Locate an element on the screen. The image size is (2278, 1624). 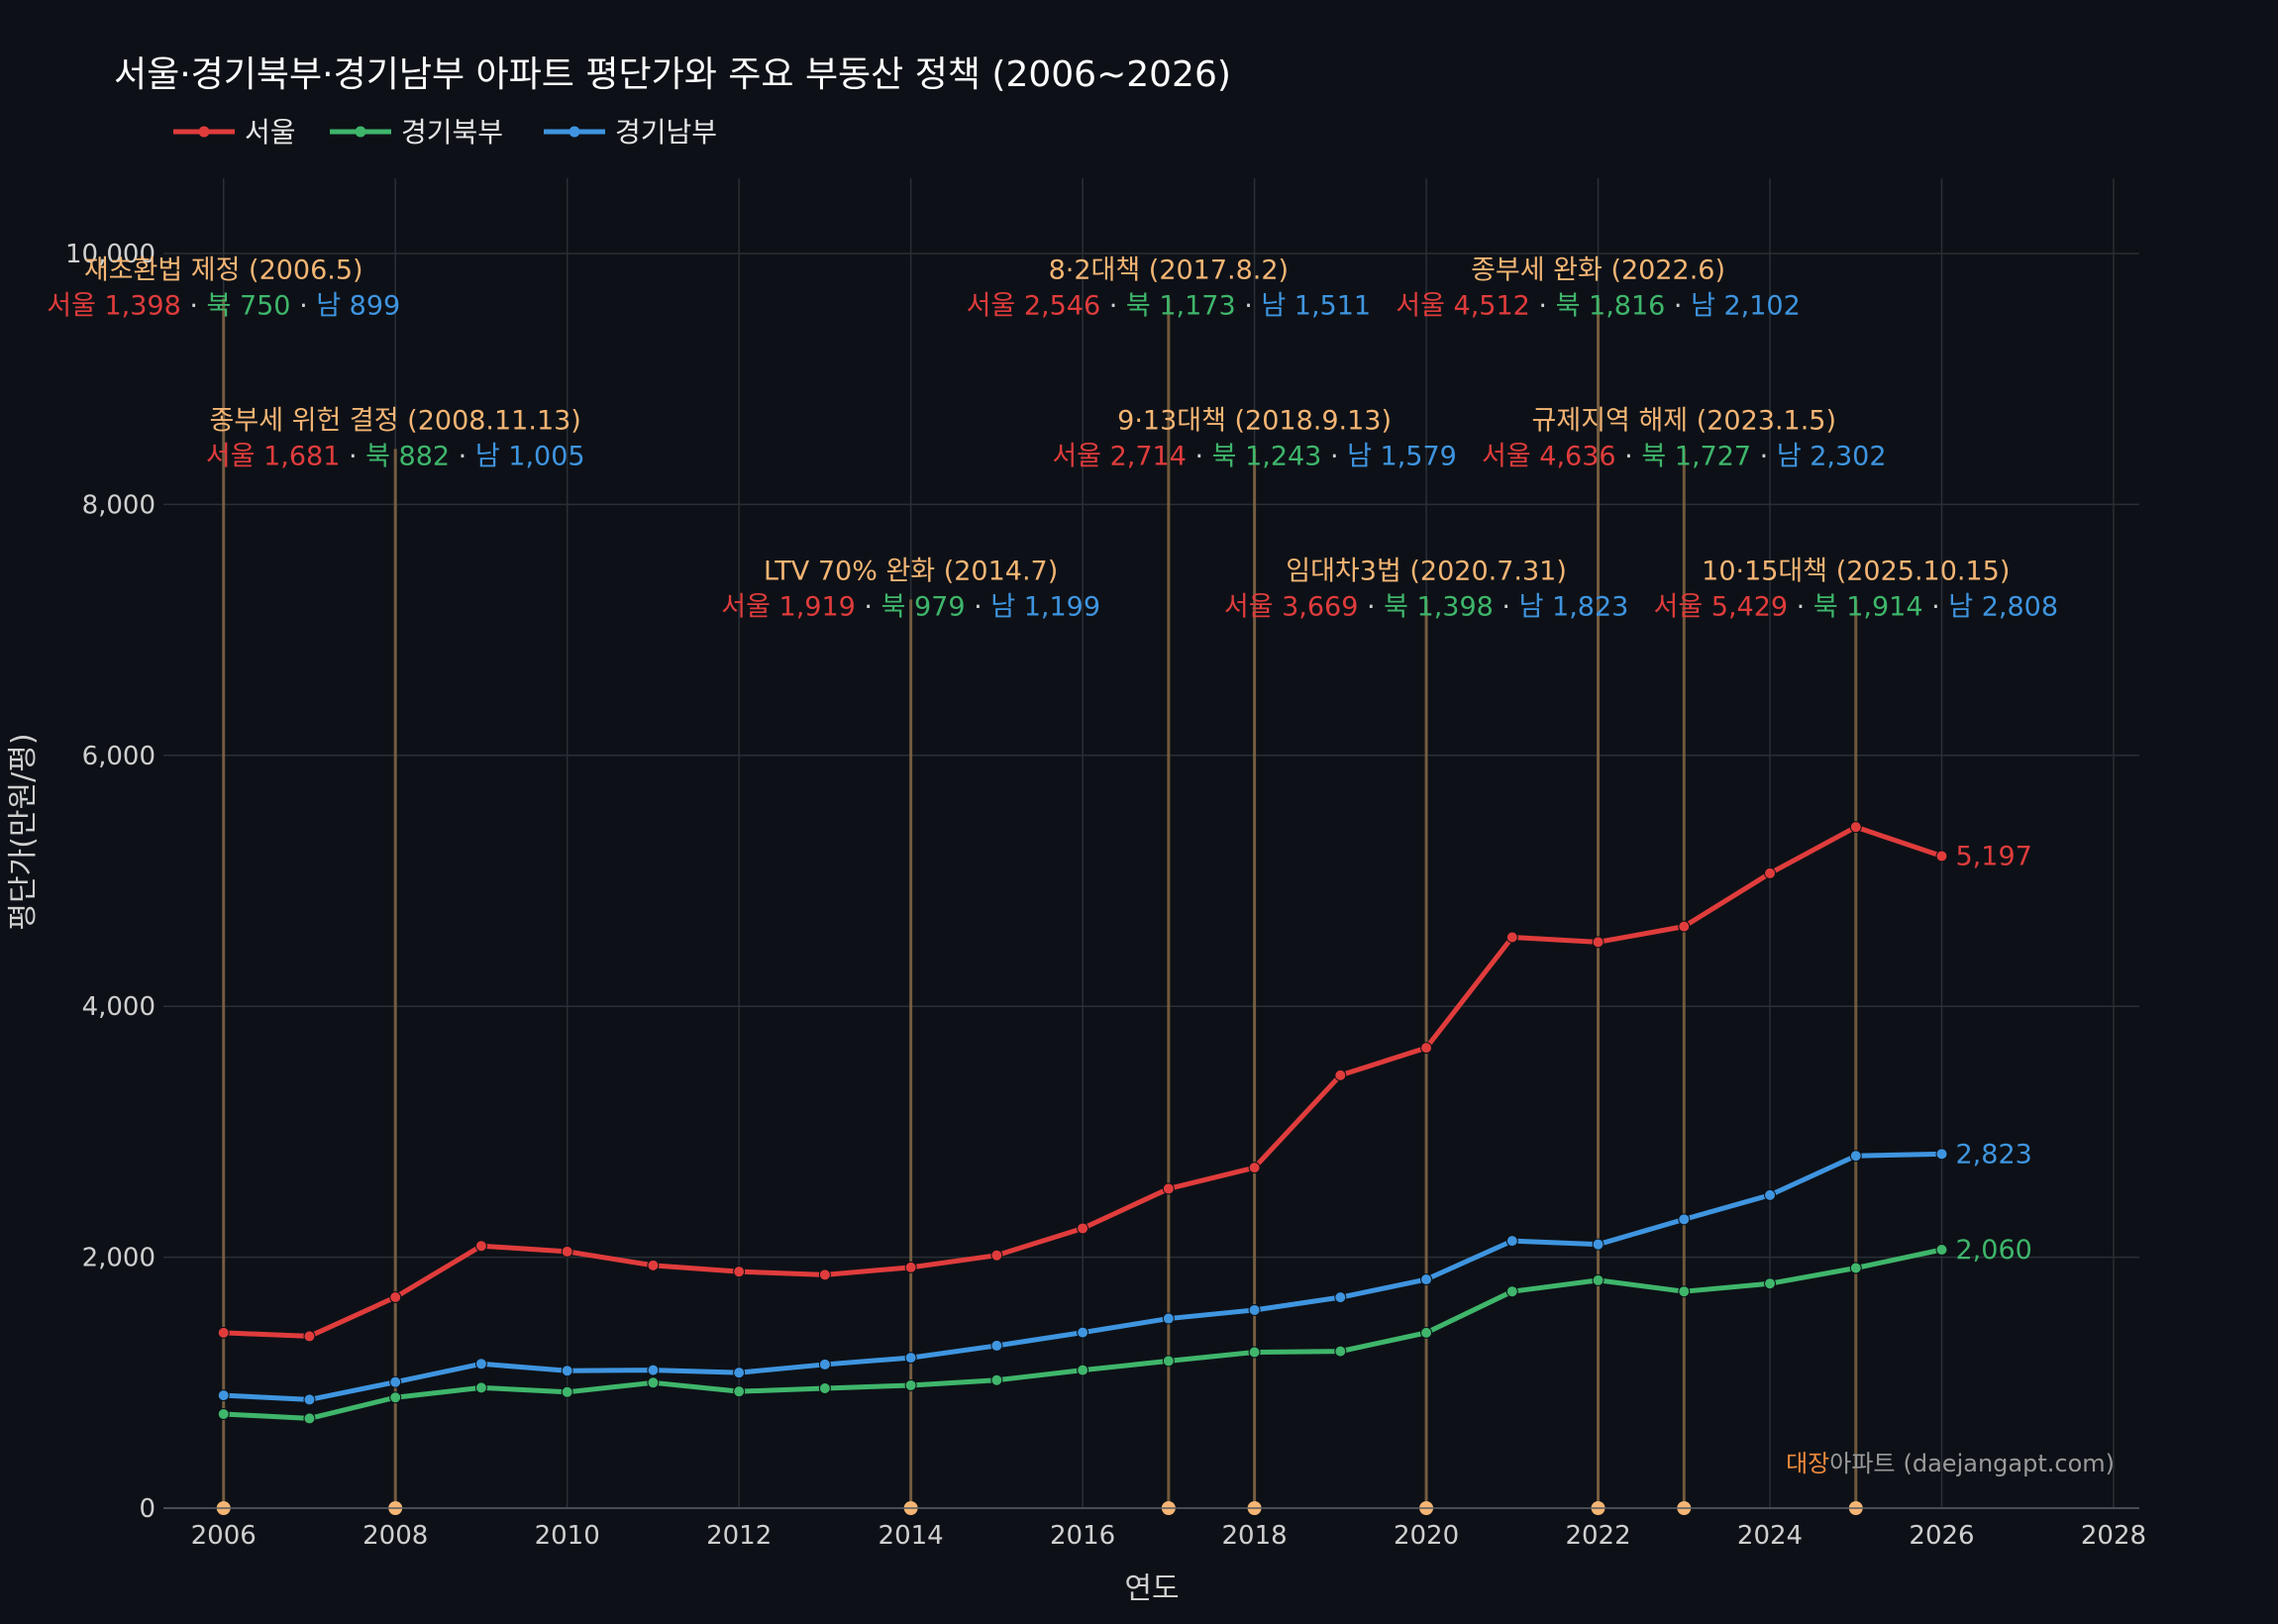
point-north-2010 is located at coordinates (567, 1391).